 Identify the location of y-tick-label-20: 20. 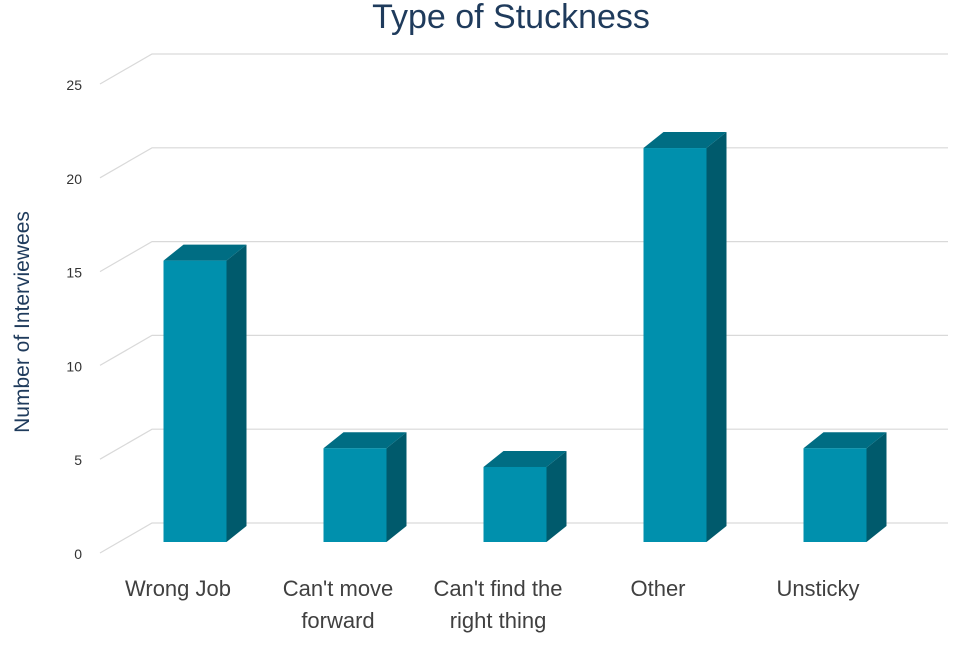
(74, 179).